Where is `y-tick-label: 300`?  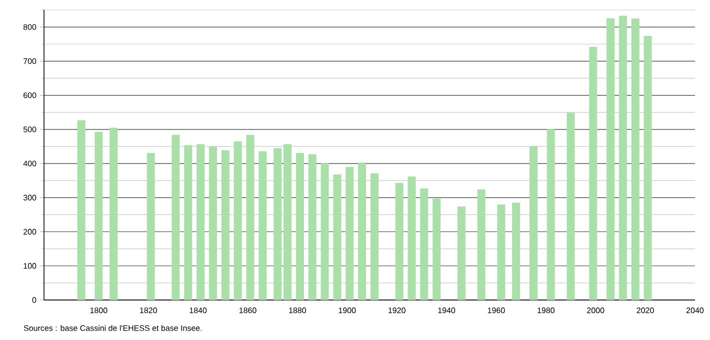
y-tick-label: 300 is located at coordinates (29, 197).